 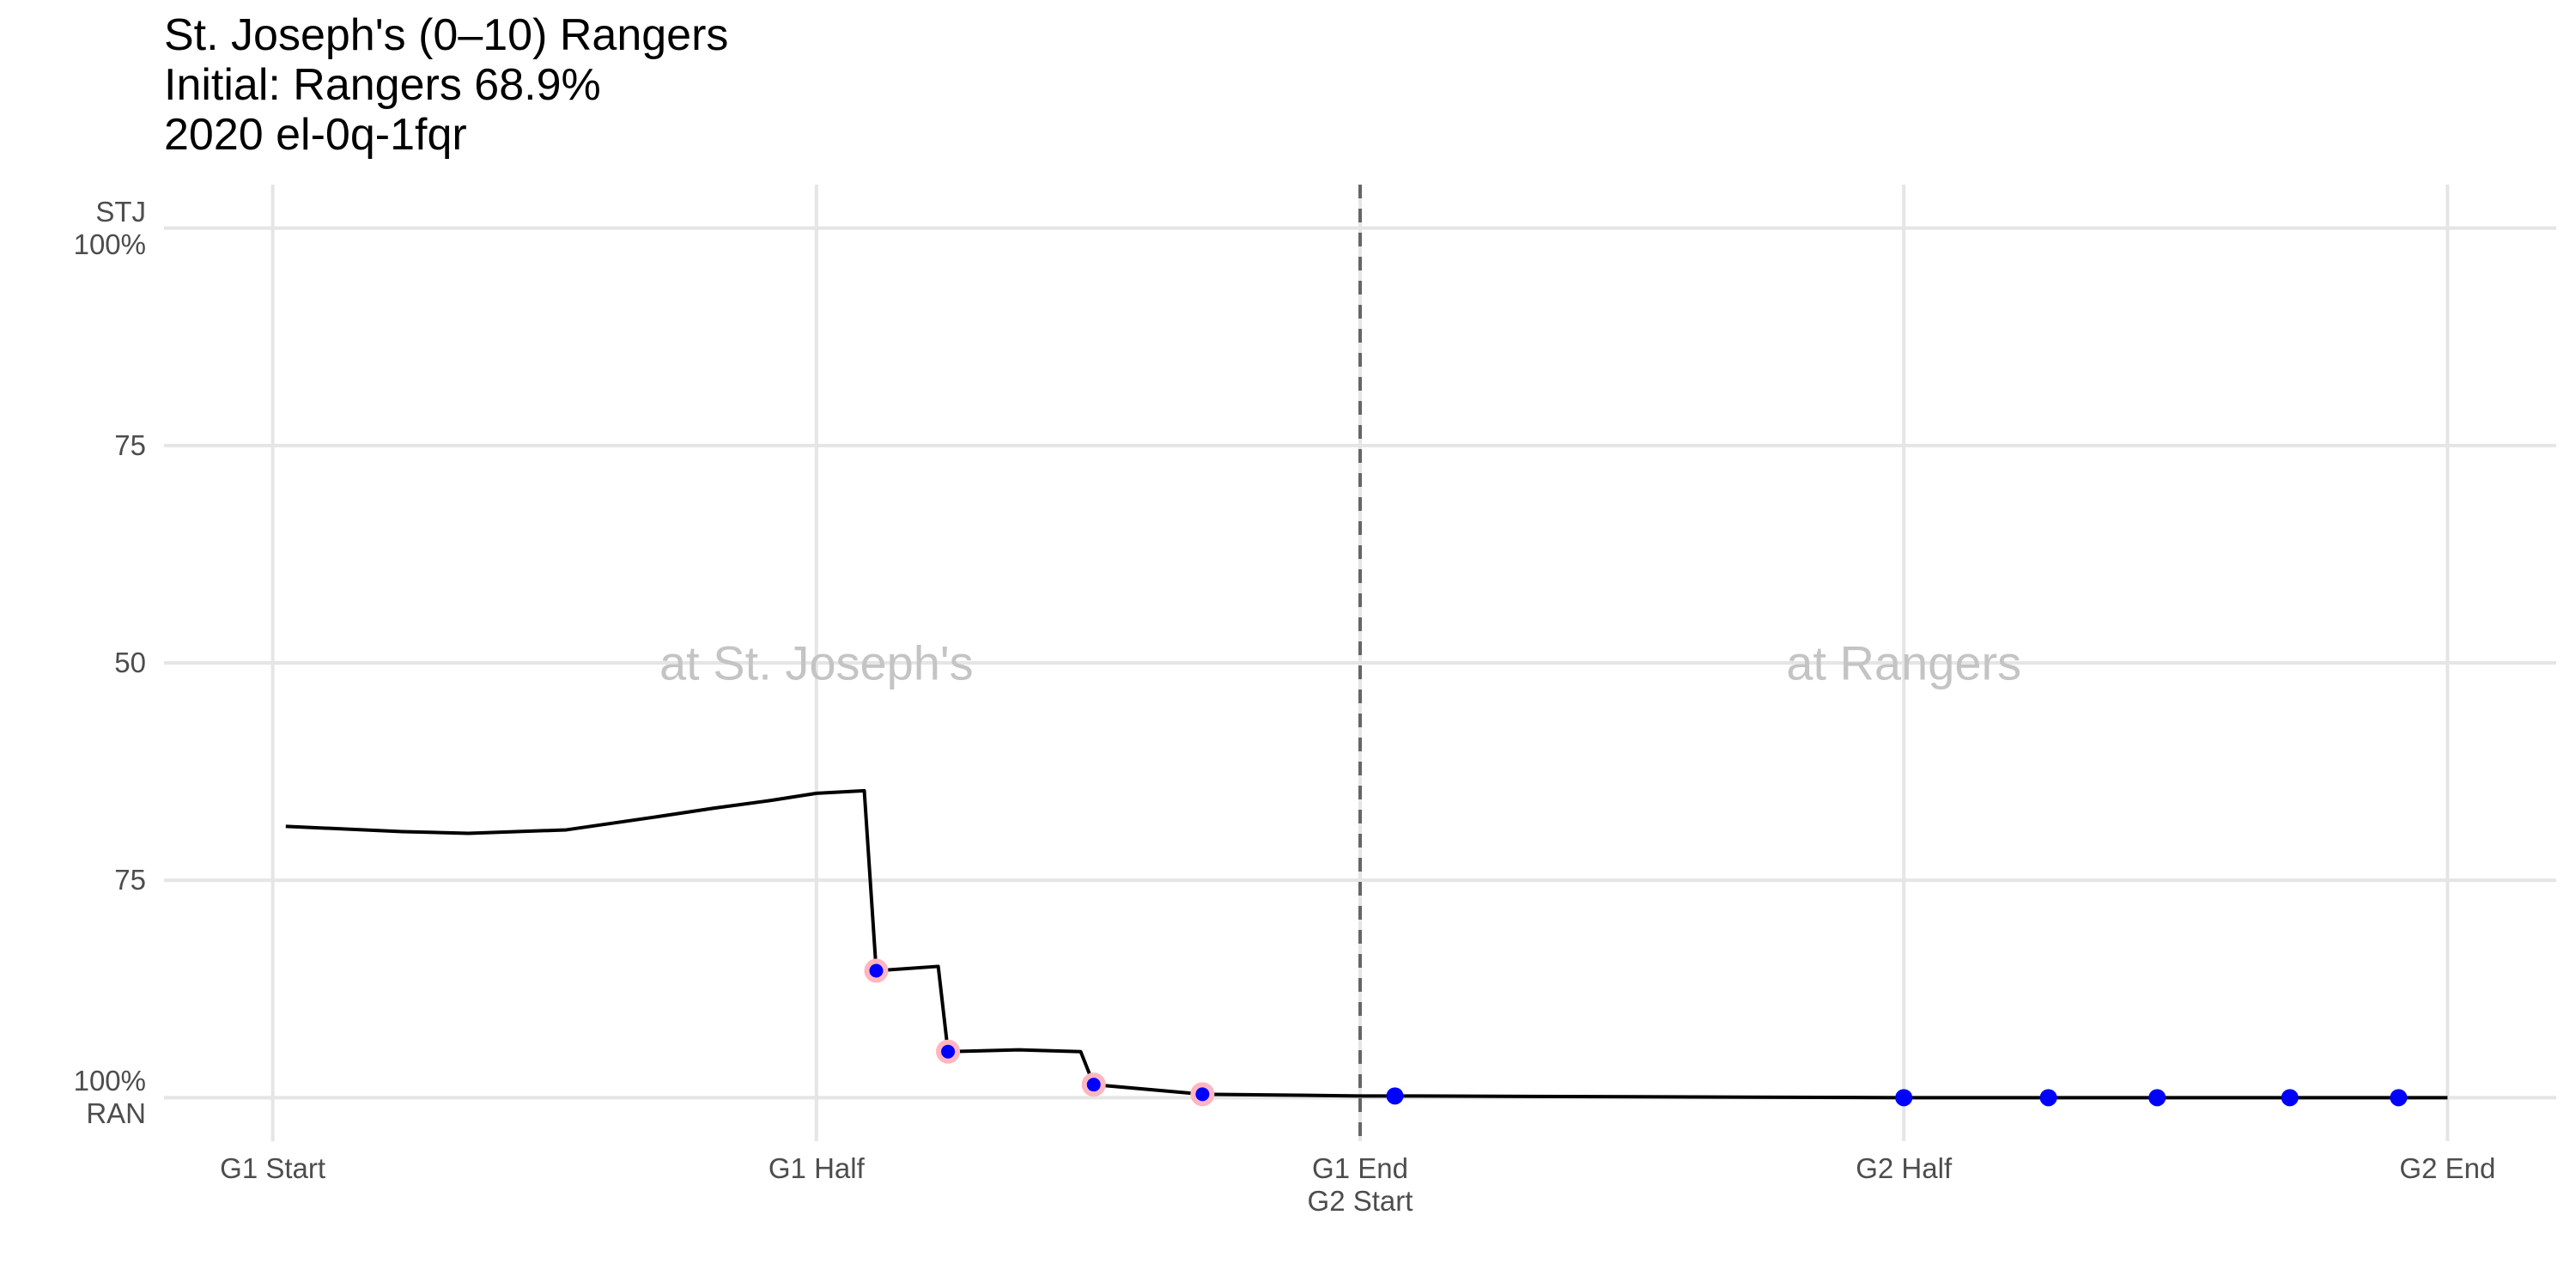 What do you see at coordinates (109, 228) in the screenshot?
I see `y-tick-label: STJ 100%` at bounding box center [109, 228].